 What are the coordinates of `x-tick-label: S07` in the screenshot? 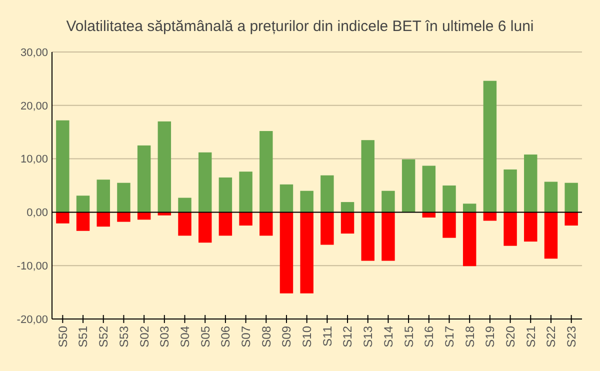 It's located at (245, 337).